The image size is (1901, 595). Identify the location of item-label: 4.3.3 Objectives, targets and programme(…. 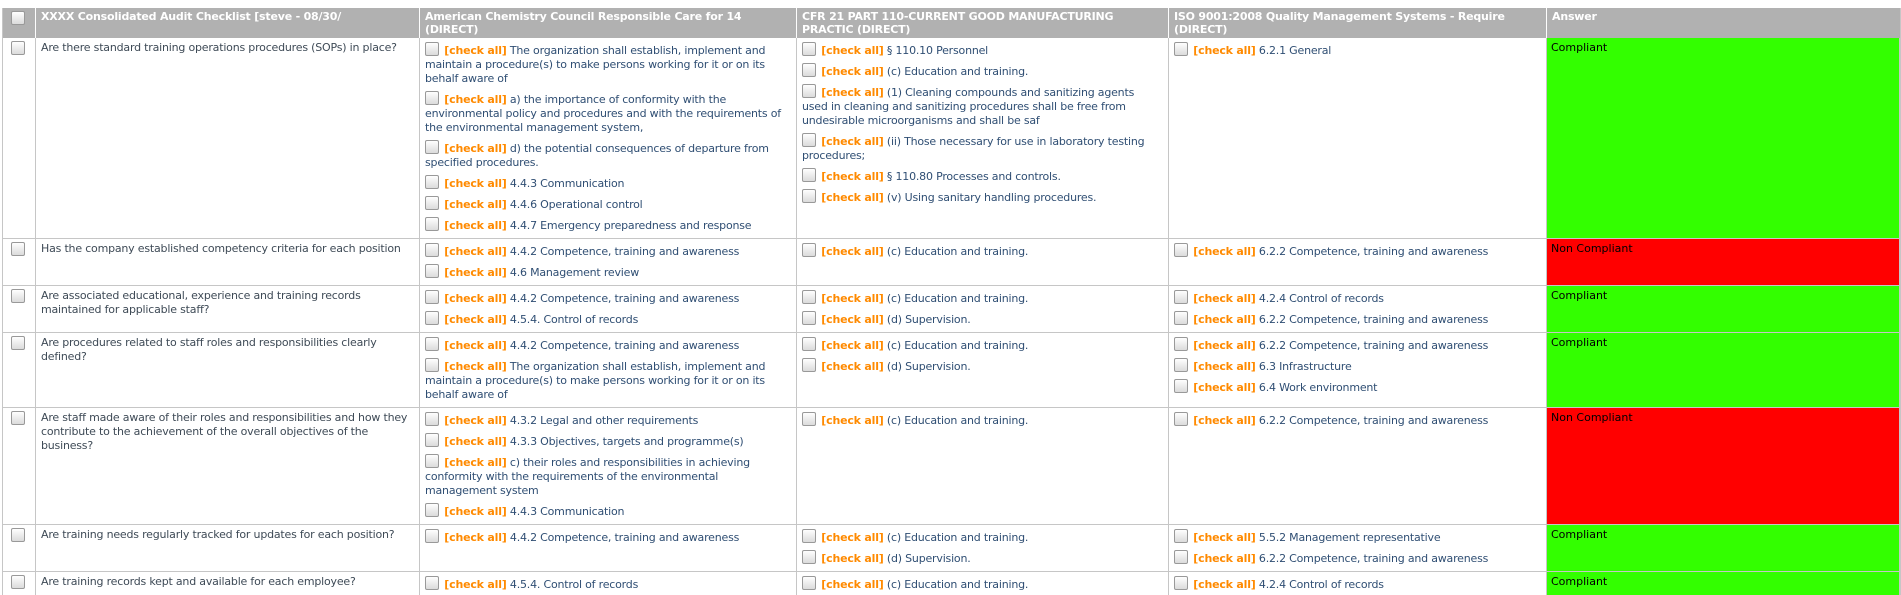
(626, 441).